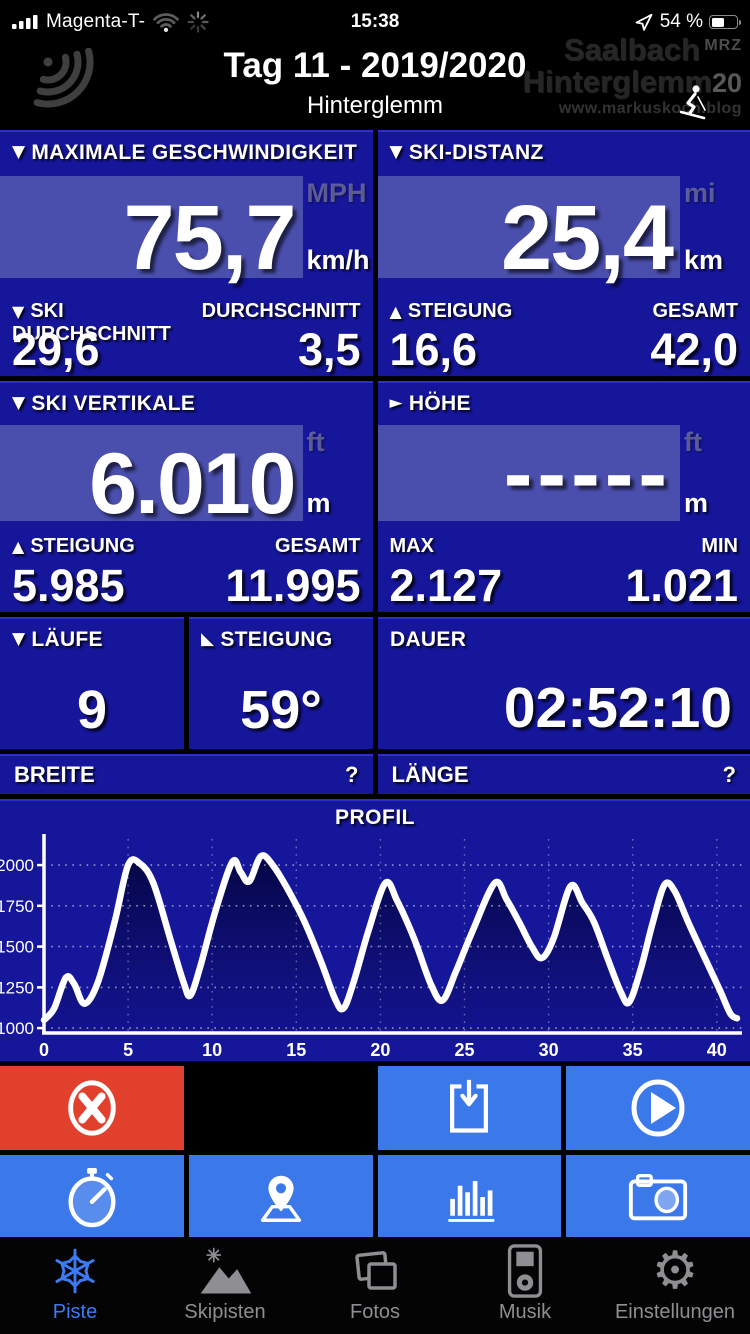  Describe the element at coordinates (17, 865) in the screenshot. I see `svg-text: 2000` at that location.